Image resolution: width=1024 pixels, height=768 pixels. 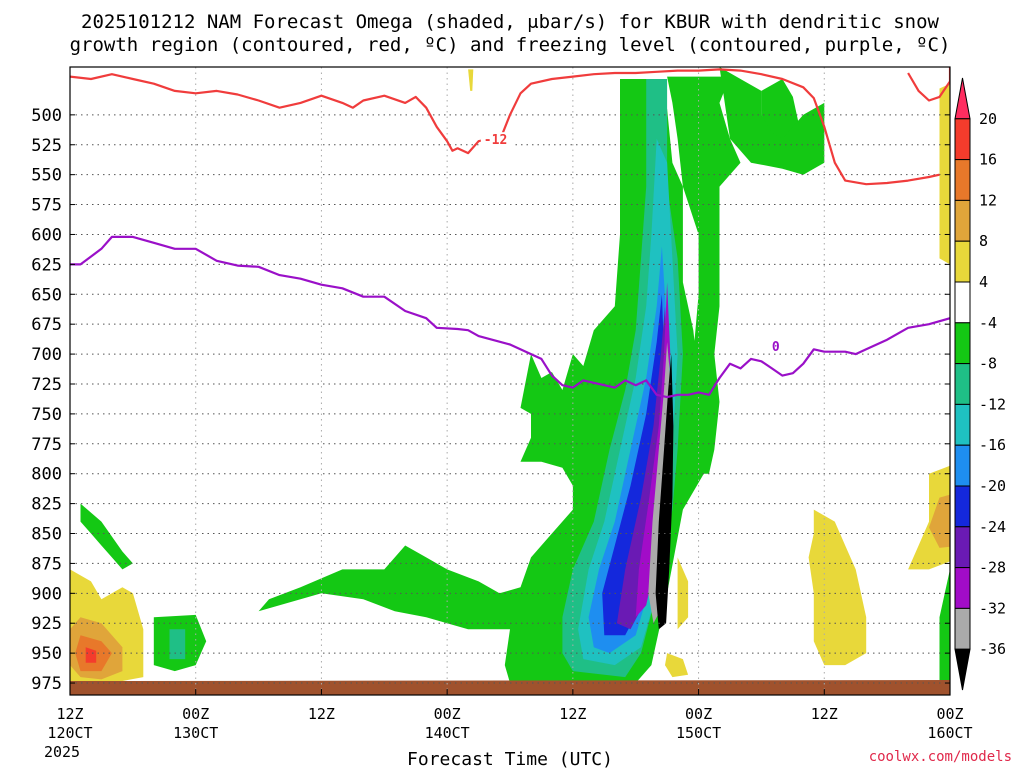 What do you see at coordinates (46, 295) in the screenshot?
I see `y-tick-label: 650` at bounding box center [46, 295].